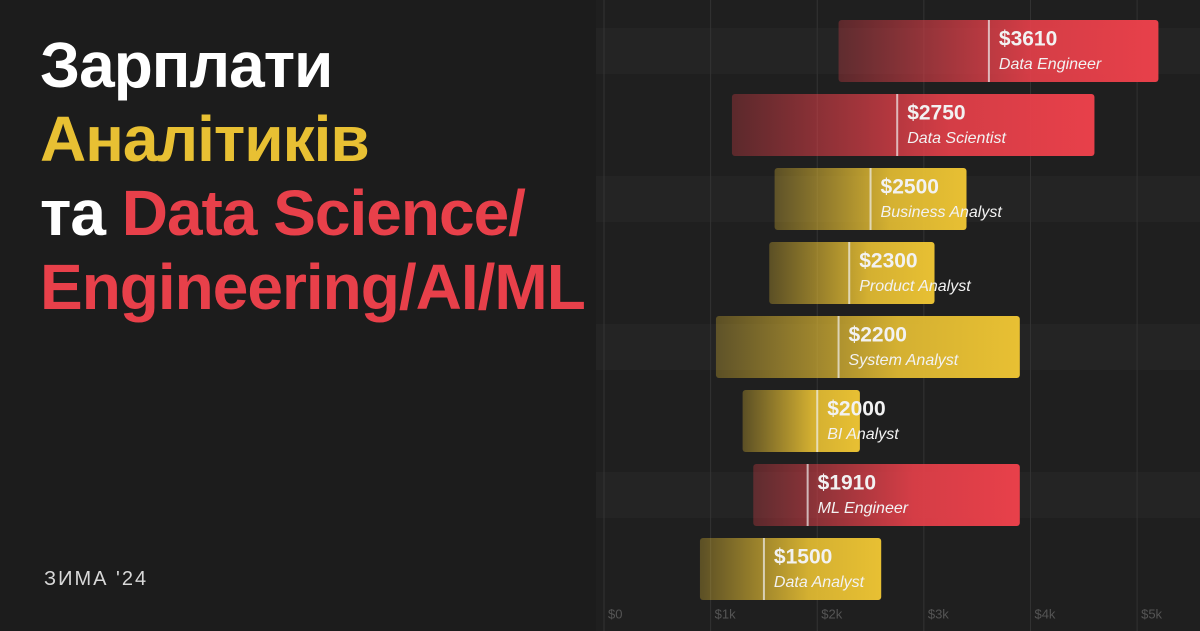  Describe the element at coordinates (186, 65) in the screenshot. I see `title-part: Зарплати` at that location.